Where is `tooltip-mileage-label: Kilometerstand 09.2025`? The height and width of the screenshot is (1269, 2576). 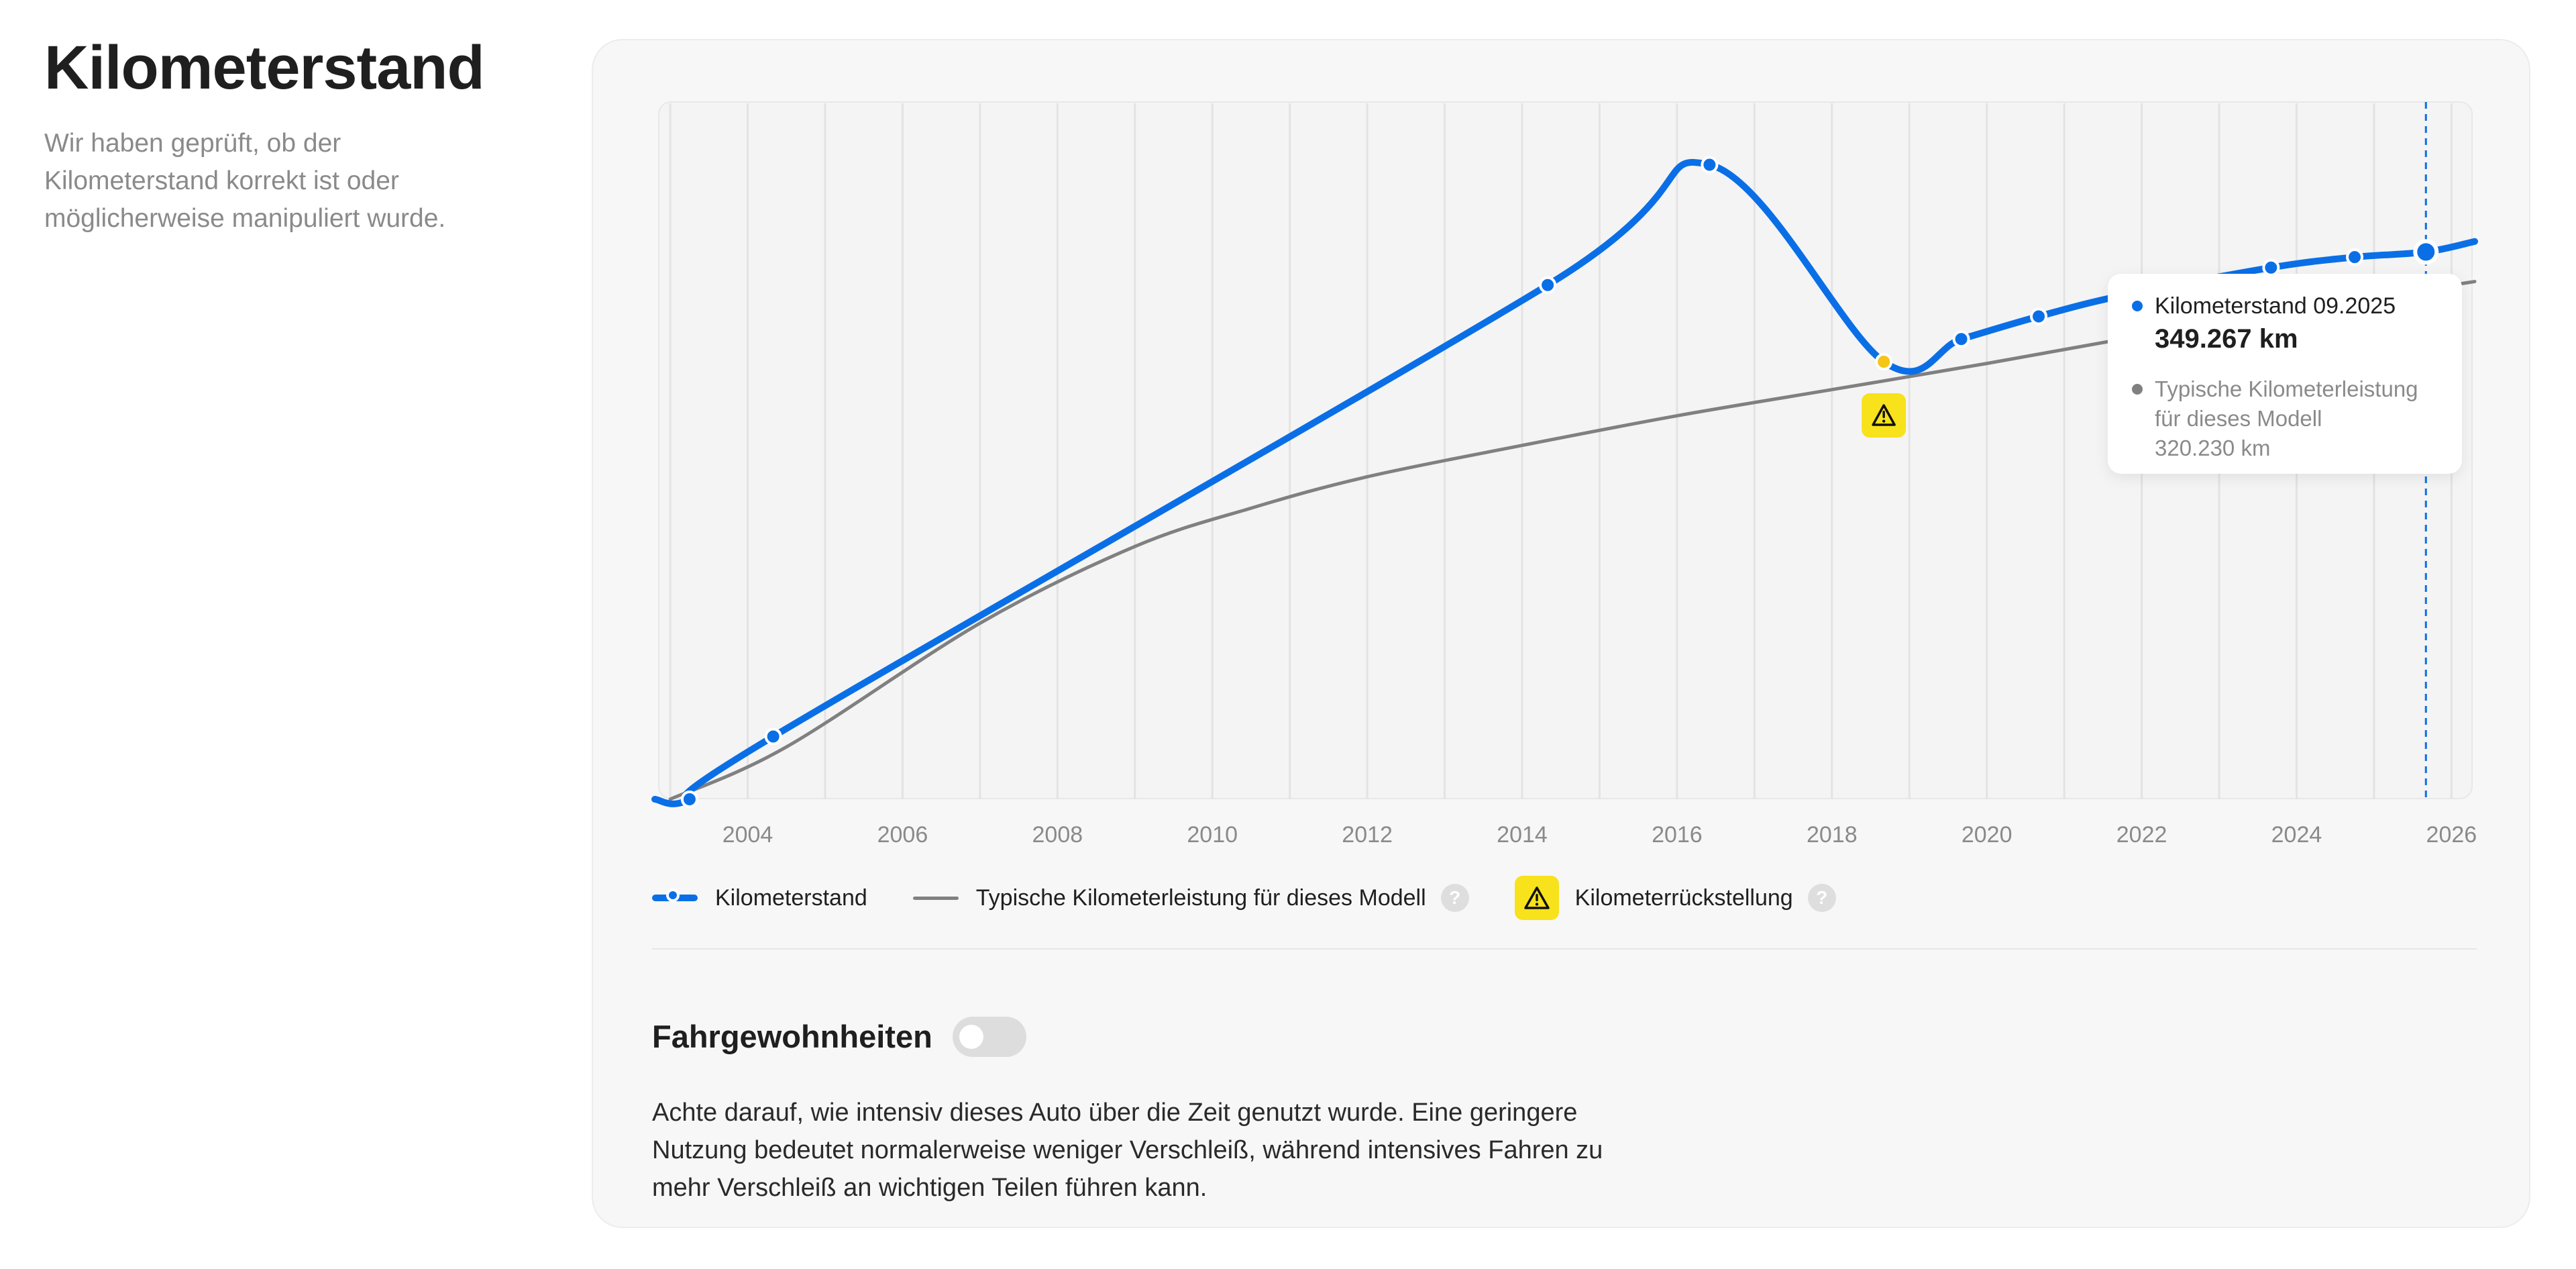
tooltip-mileage-label: Kilometerstand 09.2025 is located at coordinates (2275, 306).